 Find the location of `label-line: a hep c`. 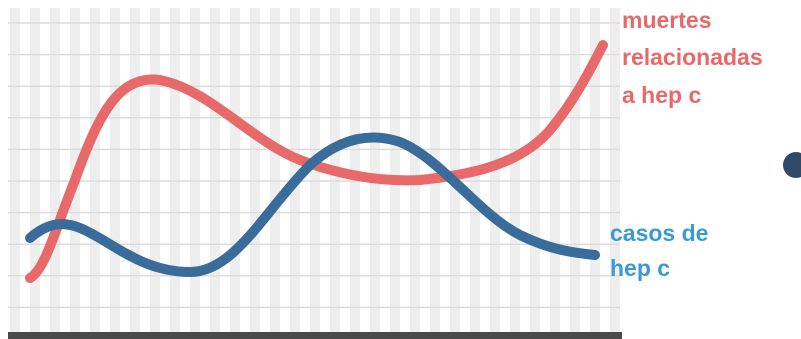

label-line: a hep c is located at coordinates (661, 95).